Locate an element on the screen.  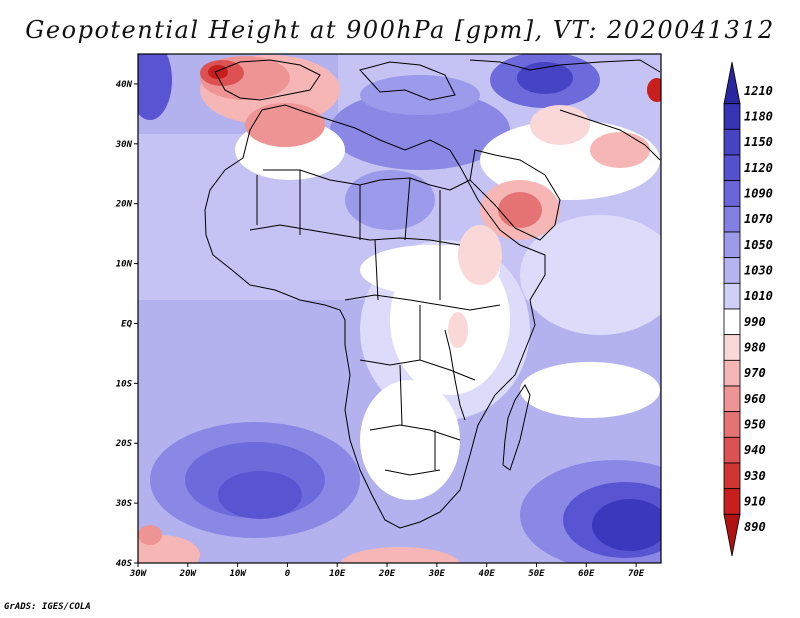
lon-tick-label: 60E is located at coordinates (586, 574).